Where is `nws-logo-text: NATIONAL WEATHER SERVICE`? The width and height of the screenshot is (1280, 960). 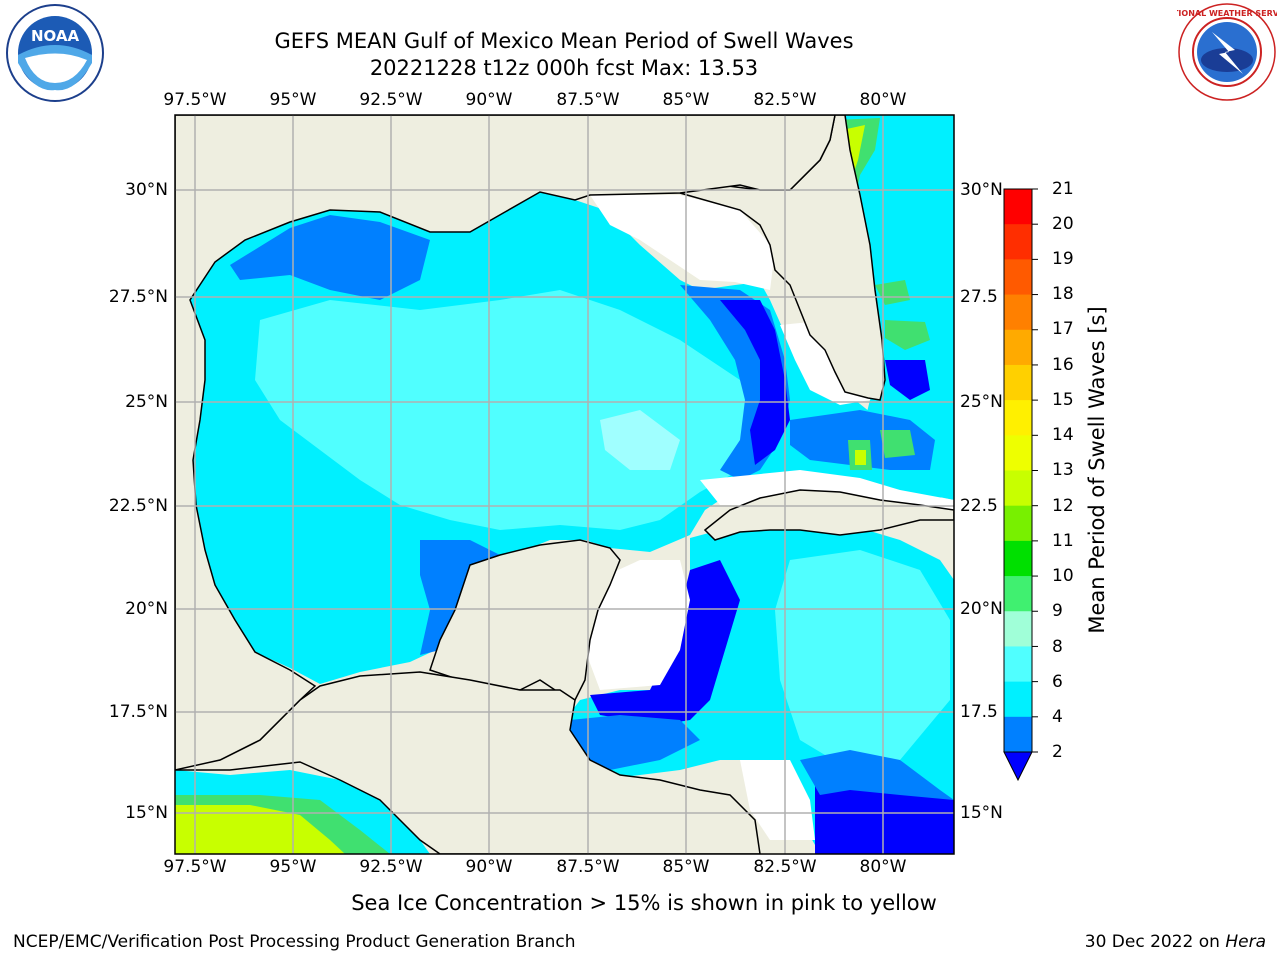 nws-logo-text: NATIONAL WEATHER SERVICE is located at coordinates (1227, 13).